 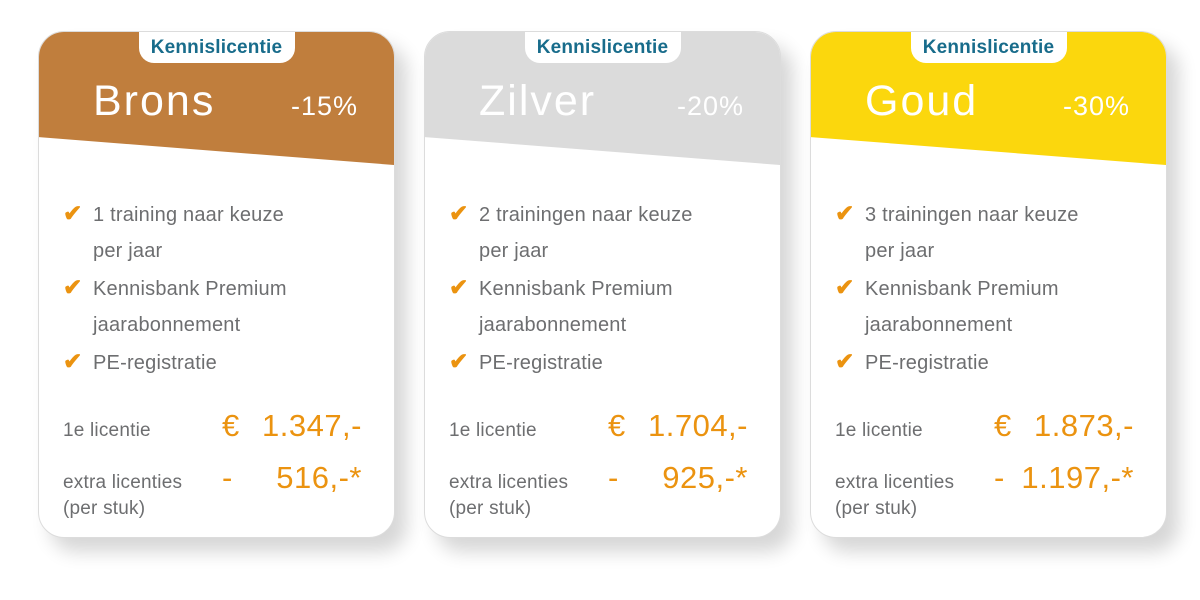 What do you see at coordinates (984, 490) in the screenshot?
I see `price-row-extra-licenses: extra licenties (per stuk) - 1.197,-*` at bounding box center [984, 490].